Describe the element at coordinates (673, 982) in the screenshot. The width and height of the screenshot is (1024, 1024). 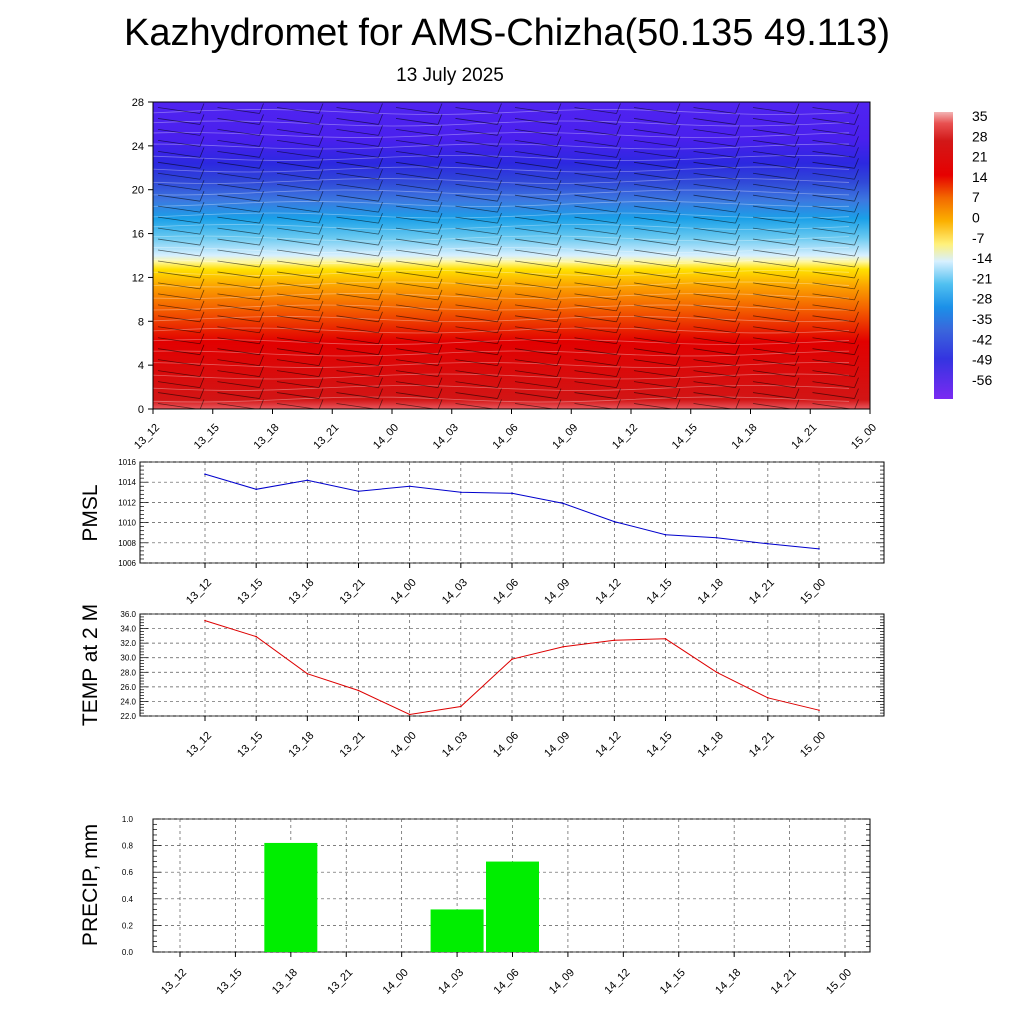
I see `precip-x-tick-label: 14_15` at that location.